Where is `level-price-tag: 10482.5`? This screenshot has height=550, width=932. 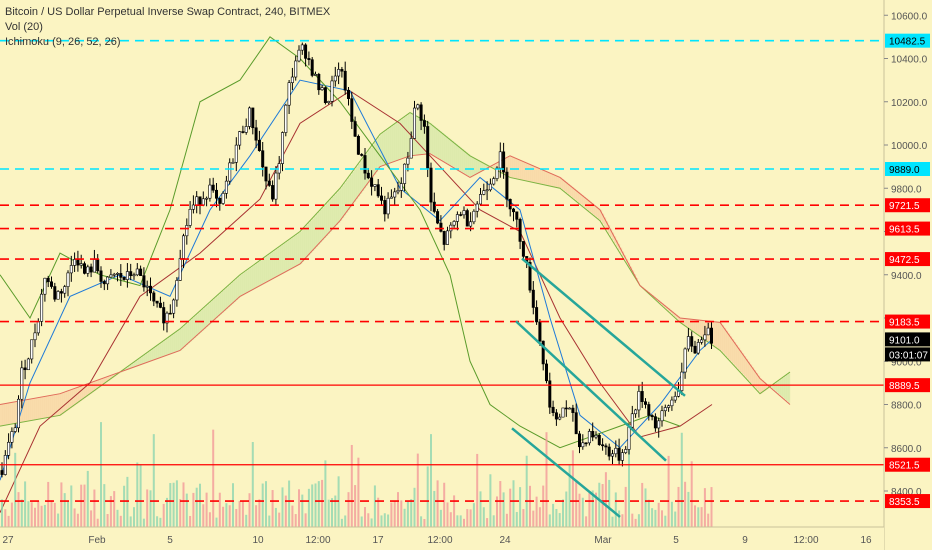 level-price-tag: 10482.5 is located at coordinates (907, 40).